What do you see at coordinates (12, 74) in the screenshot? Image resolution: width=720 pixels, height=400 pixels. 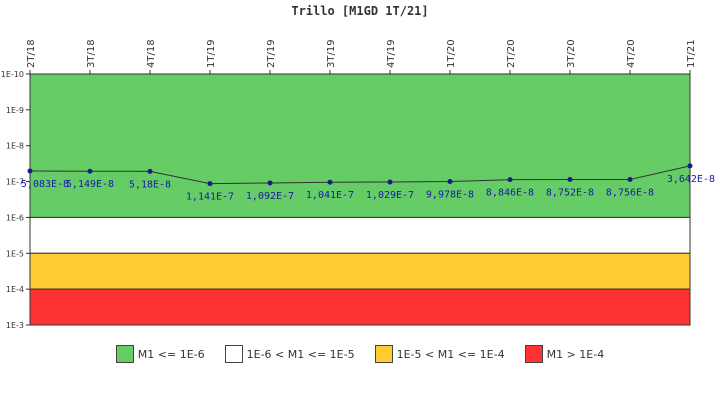 I see `y-tick-label-0: 1E-10` at bounding box center [12, 74].